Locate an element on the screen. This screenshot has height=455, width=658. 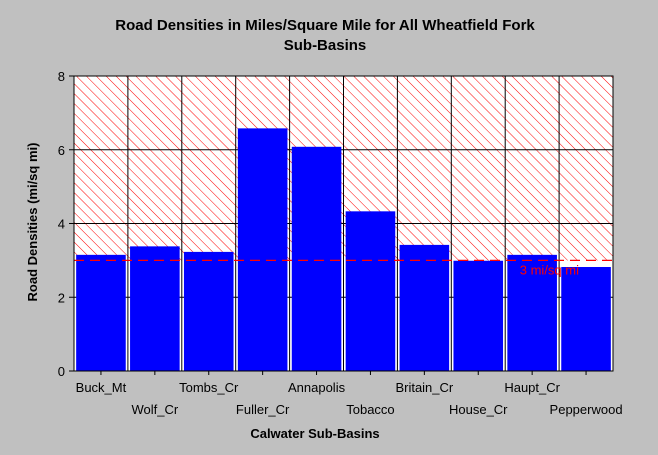
x-tick-label: Buck_Mt is located at coordinates (101, 387).